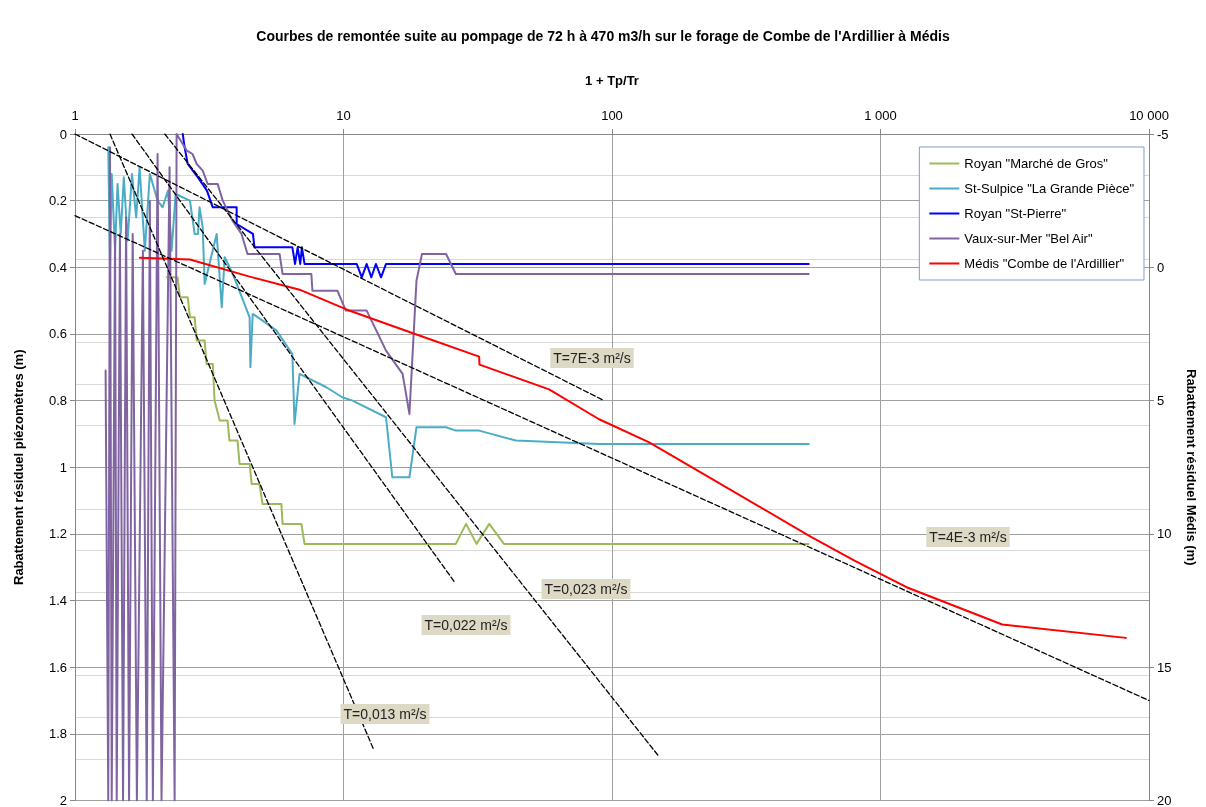  What do you see at coordinates (57, 601) in the screenshot?
I see `y-tick-label: 1.4` at bounding box center [57, 601].